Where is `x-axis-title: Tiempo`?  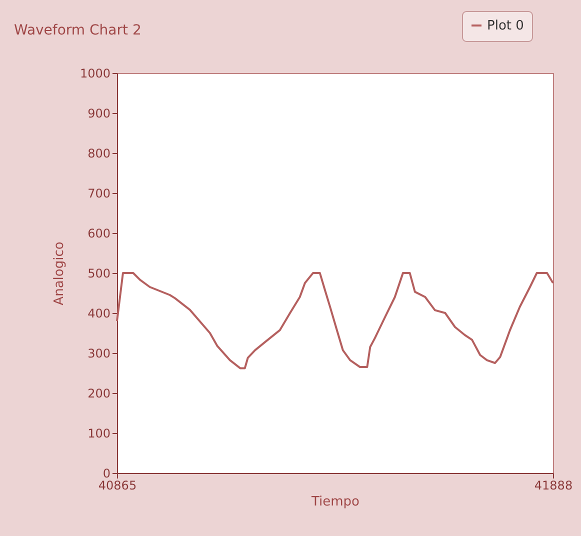 x-axis-title: Tiempo is located at coordinates (335, 502).